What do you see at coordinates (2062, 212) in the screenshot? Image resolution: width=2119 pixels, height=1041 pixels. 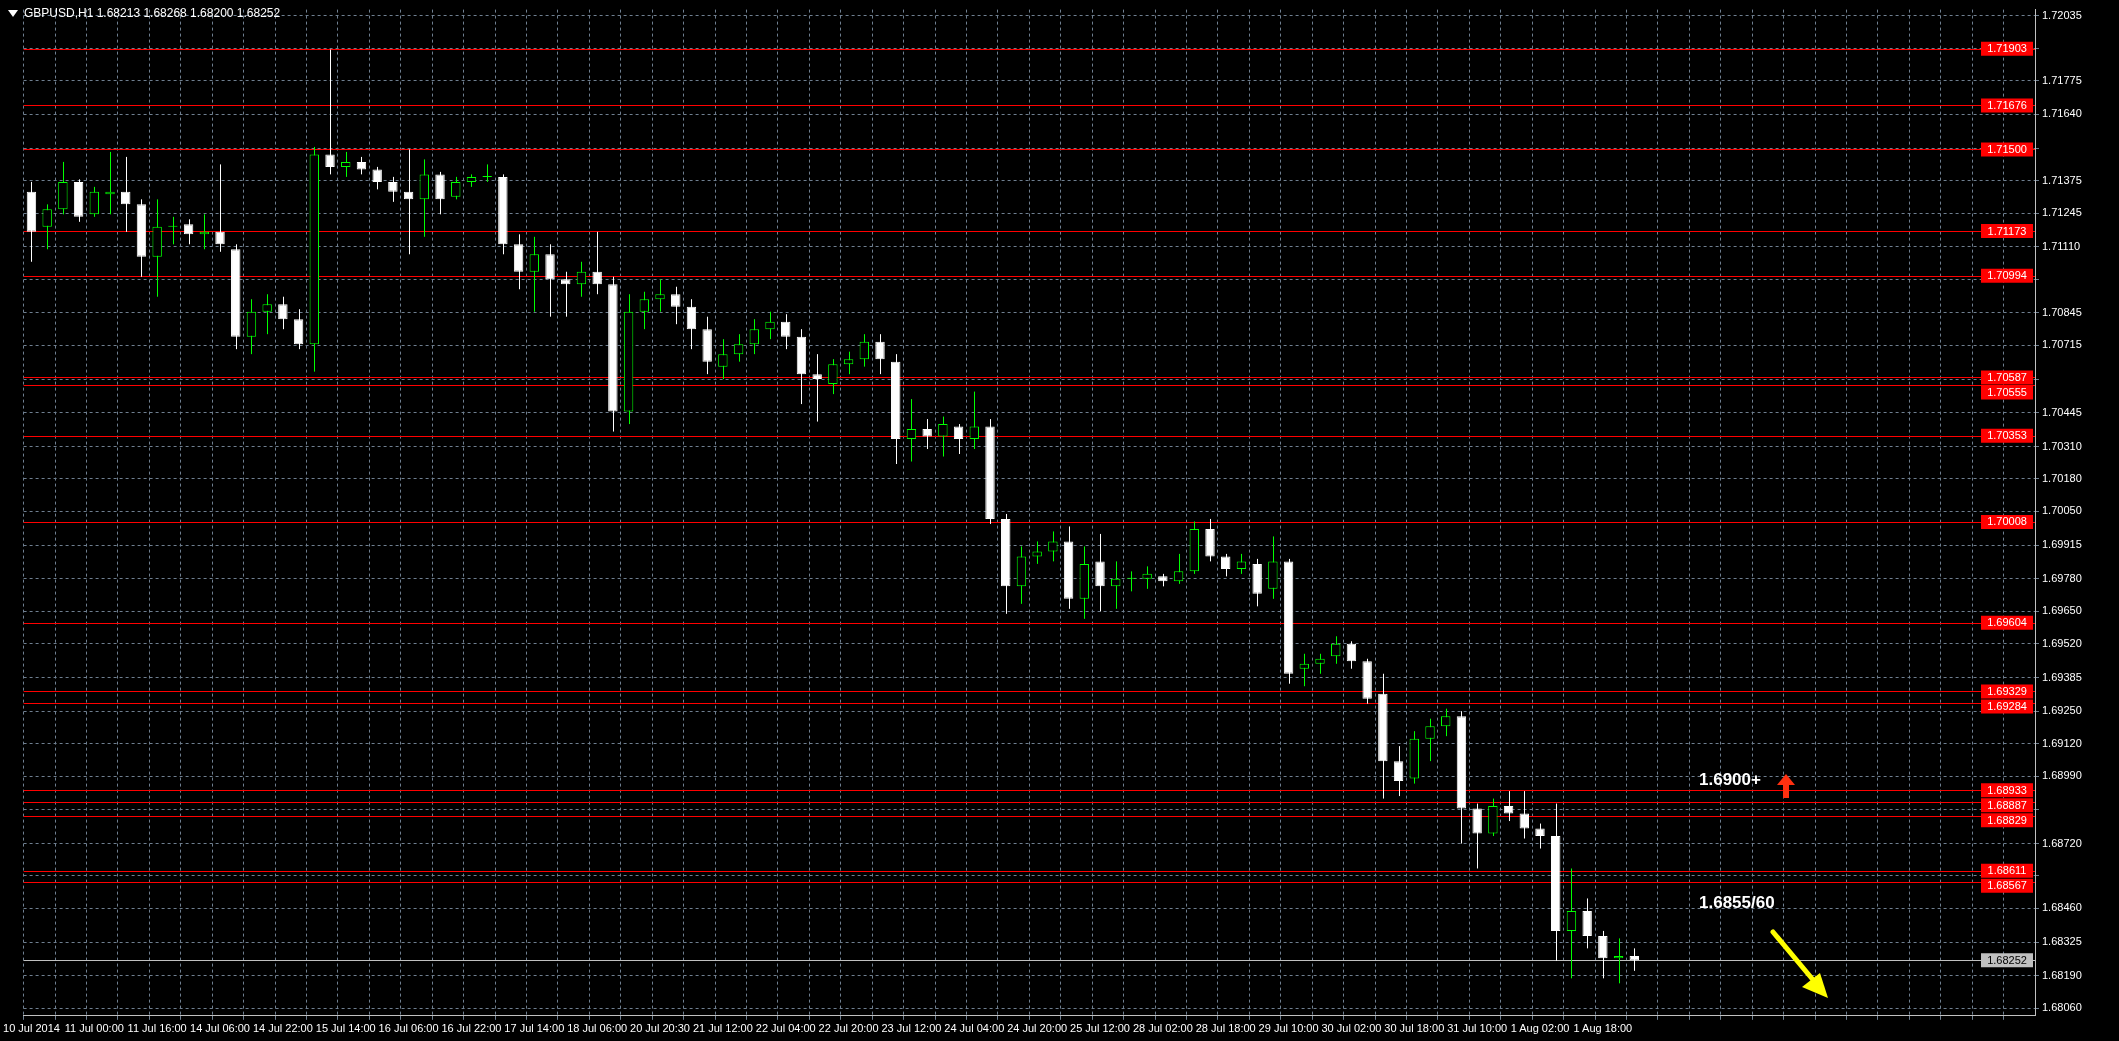 I see `y-tick-label: 1.71245` at bounding box center [2062, 212].